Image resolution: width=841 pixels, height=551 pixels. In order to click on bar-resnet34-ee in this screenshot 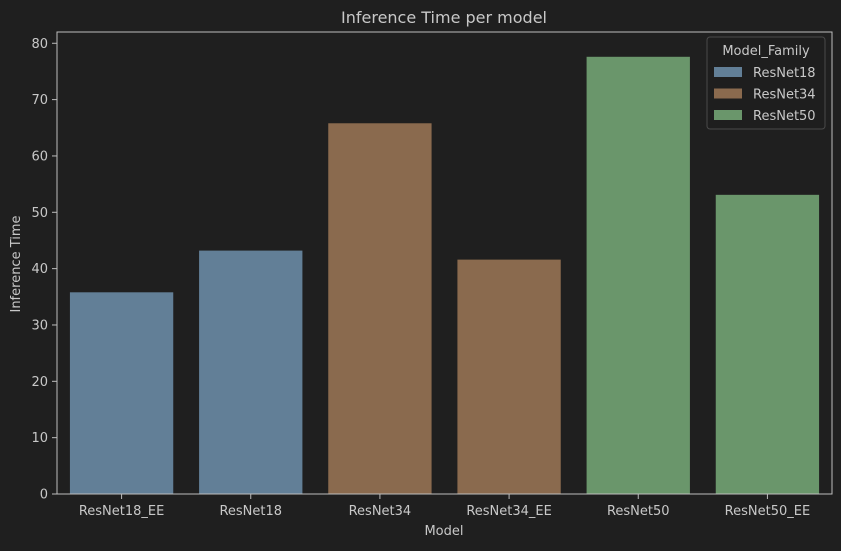, I will do `click(509, 376)`.